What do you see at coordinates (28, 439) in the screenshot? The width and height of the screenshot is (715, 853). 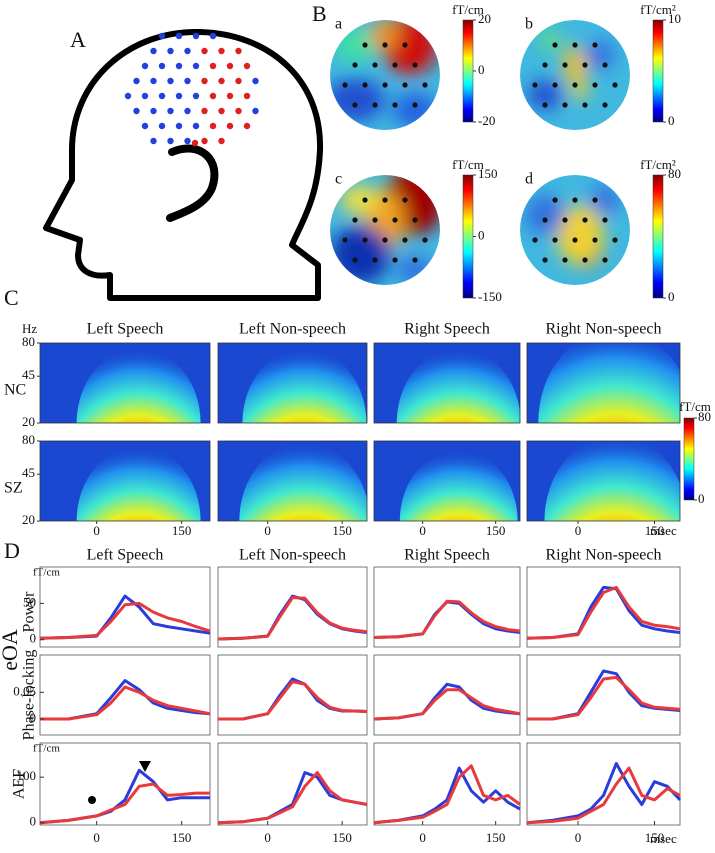 I see `y-tick-label: 80` at bounding box center [28, 439].